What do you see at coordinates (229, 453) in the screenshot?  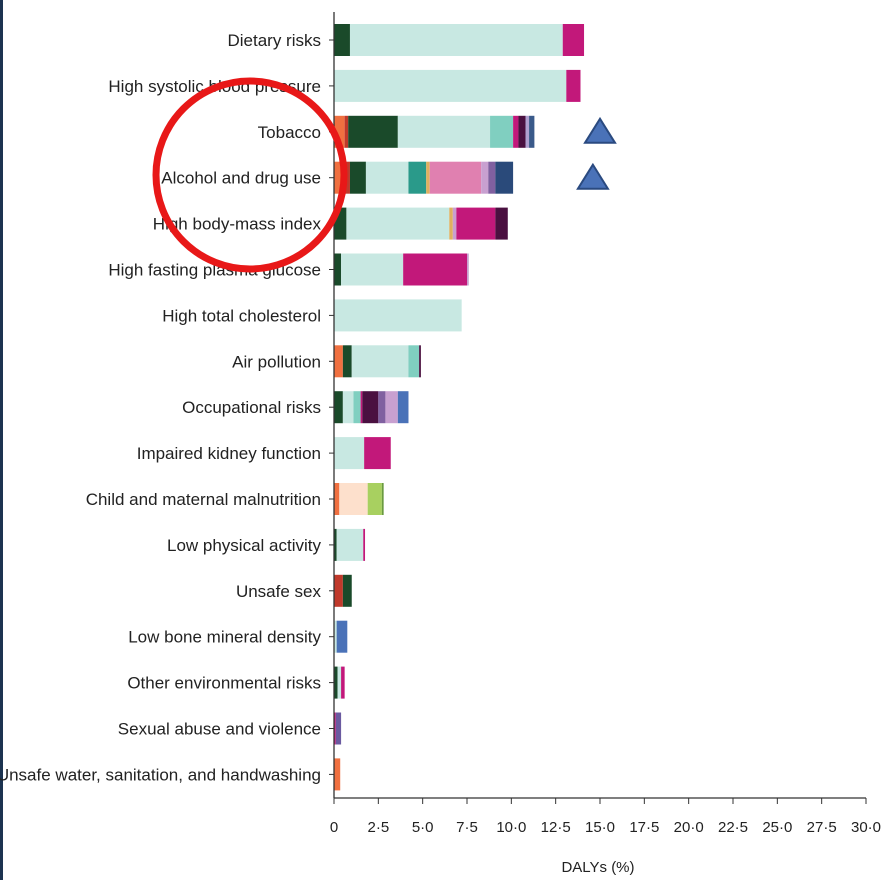 I see `y-tick-label: Impaired kidney function` at bounding box center [229, 453].